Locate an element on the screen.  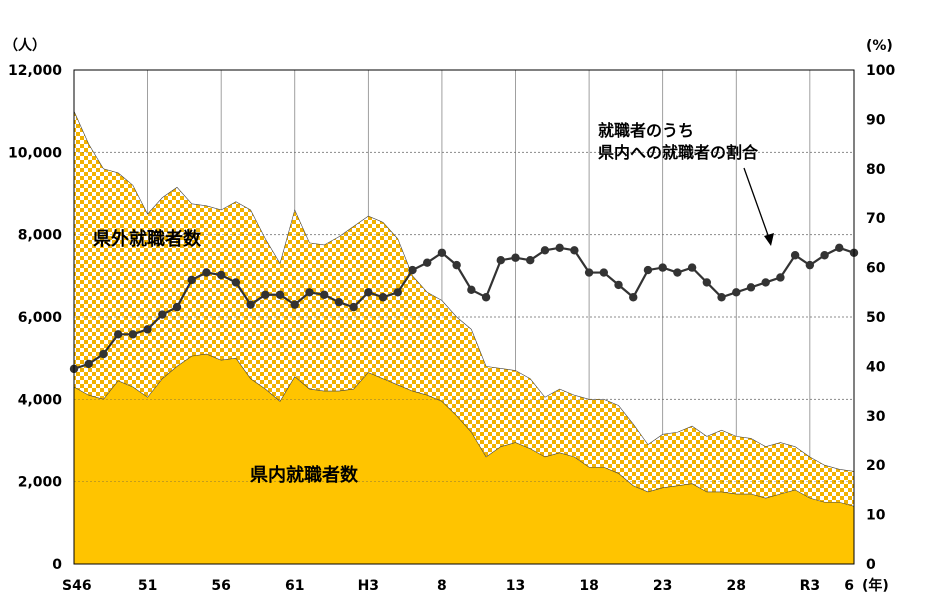
x-tick-label: S46 is located at coordinates (77, 586).